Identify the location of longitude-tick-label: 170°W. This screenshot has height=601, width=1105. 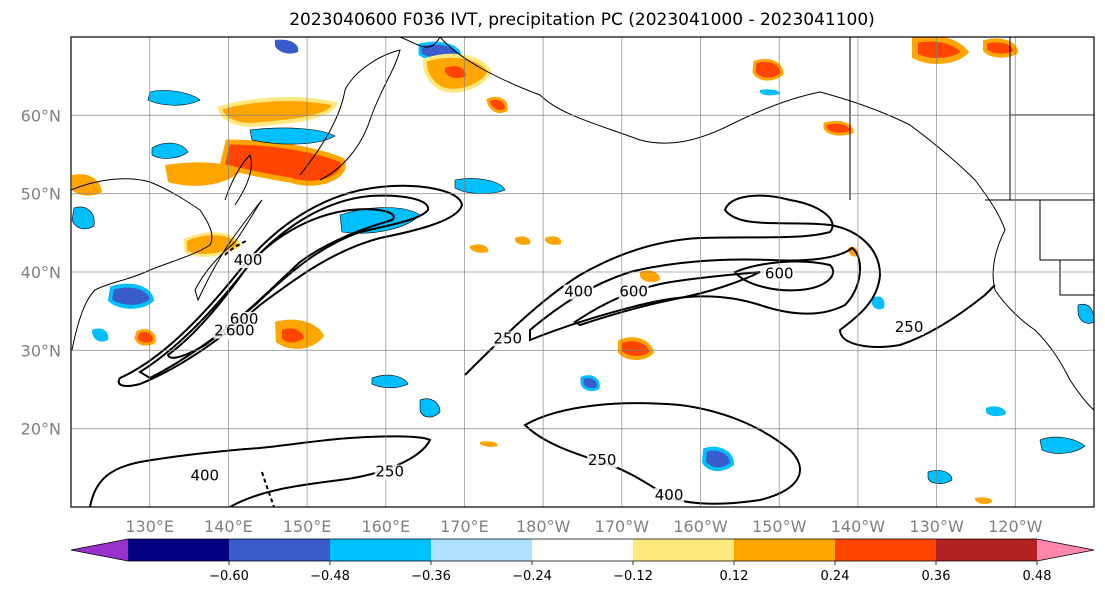
(622, 526).